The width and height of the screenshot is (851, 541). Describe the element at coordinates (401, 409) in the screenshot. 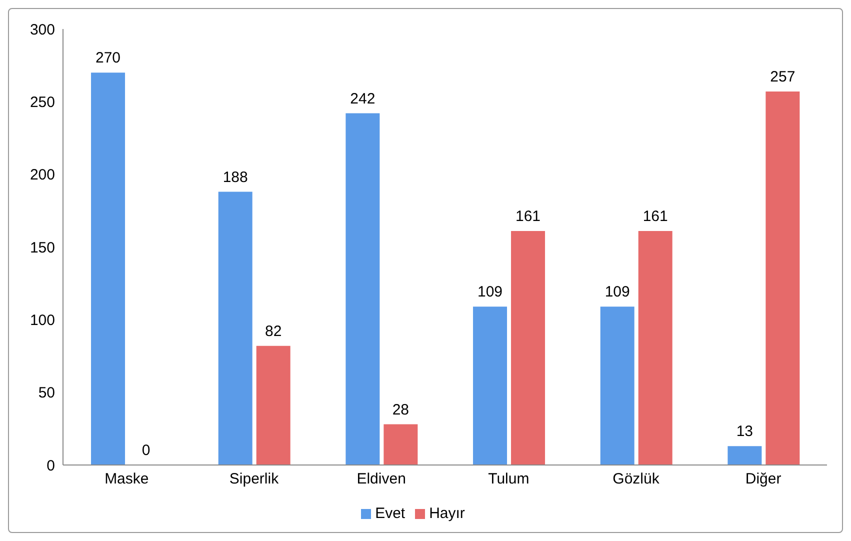

I see `data-label: 28` at that location.